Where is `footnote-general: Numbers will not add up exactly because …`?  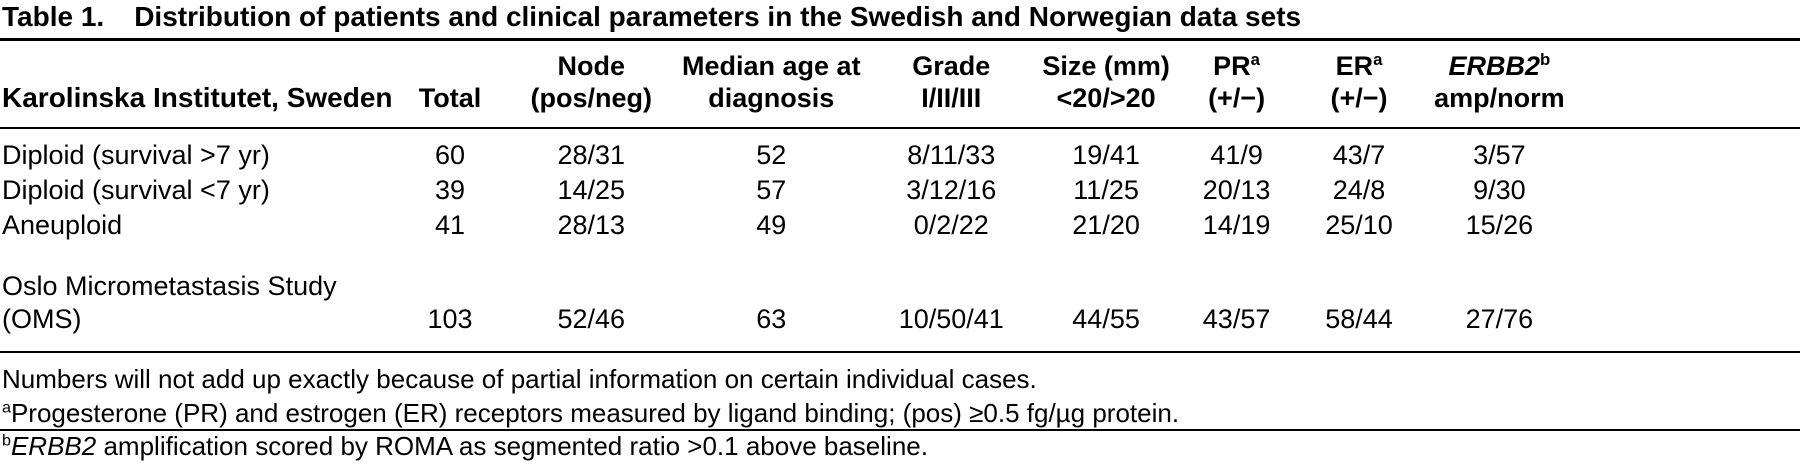 footnote-general: Numbers will not add up exactly because … is located at coordinates (519, 378).